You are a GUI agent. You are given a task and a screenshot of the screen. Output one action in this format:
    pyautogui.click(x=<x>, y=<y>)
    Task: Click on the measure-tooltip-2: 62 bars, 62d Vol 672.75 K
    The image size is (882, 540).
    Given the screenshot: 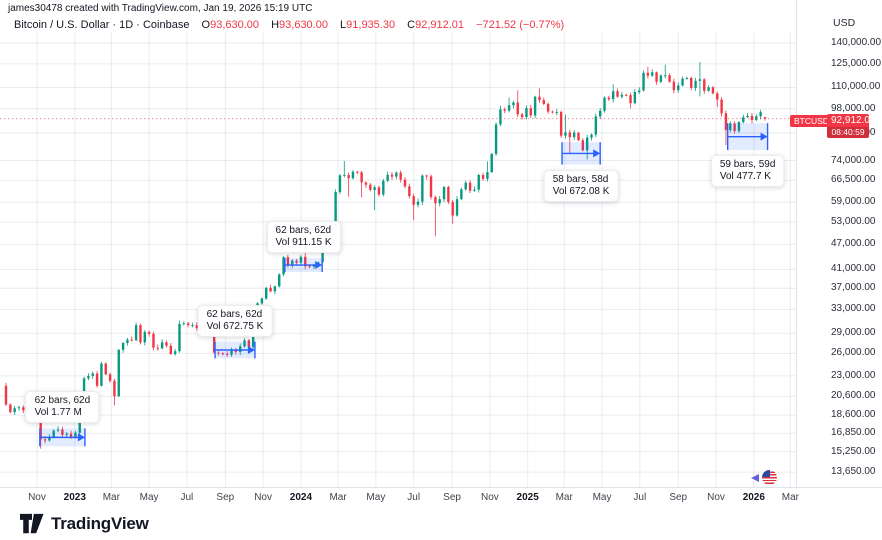 What is the action you would take?
    pyautogui.click(x=235, y=320)
    